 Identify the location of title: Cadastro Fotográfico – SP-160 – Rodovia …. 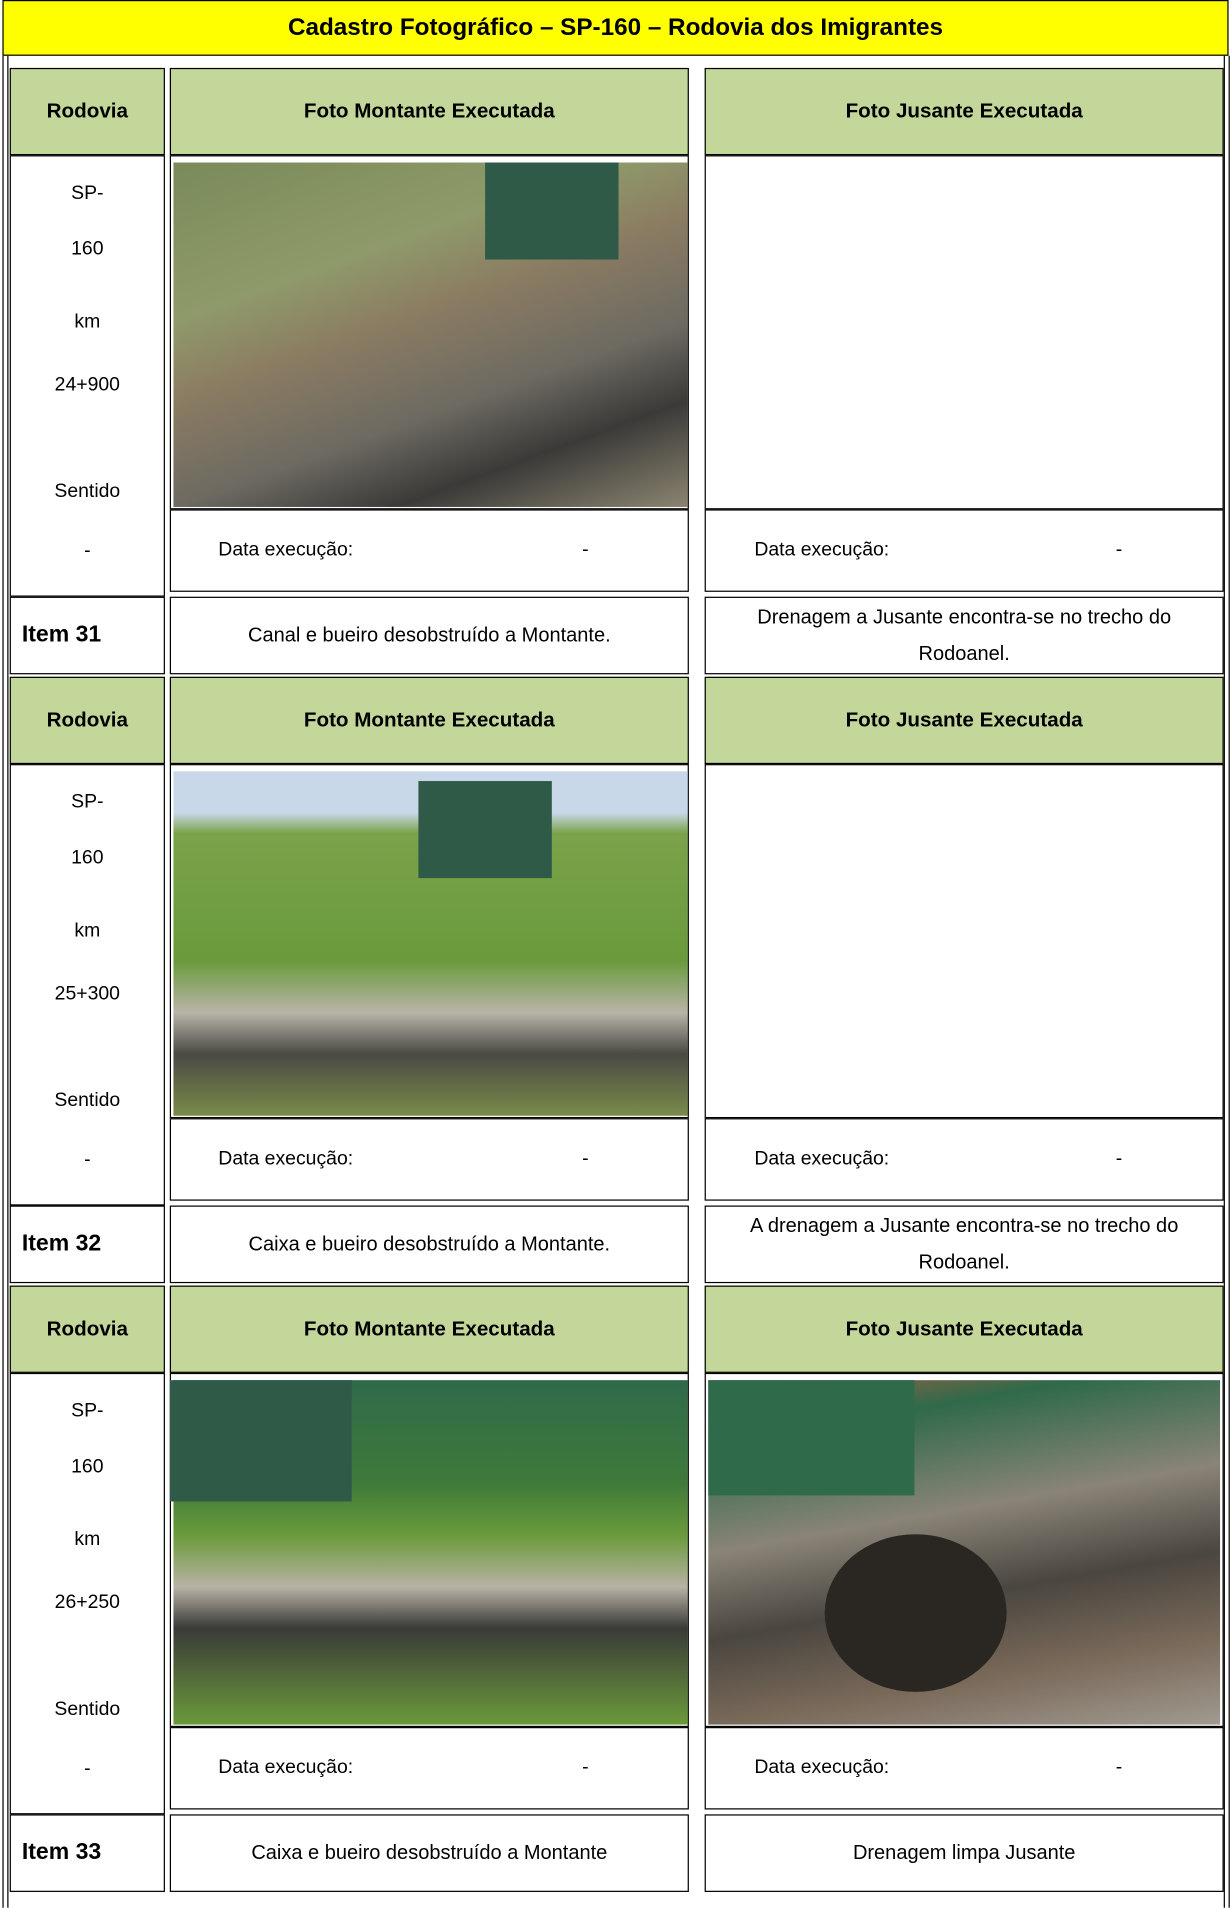
(615, 28).